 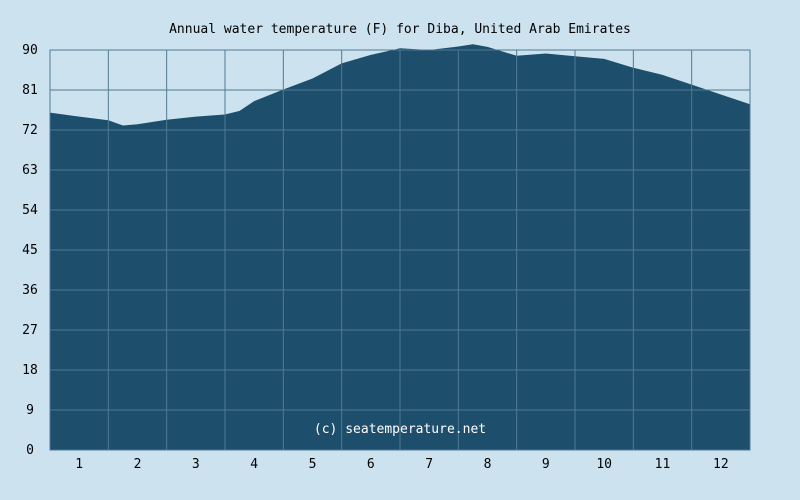 What do you see at coordinates (138, 464) in the screenshot?
I see `x-tick-label: 2` at bounding box center [138, 464].